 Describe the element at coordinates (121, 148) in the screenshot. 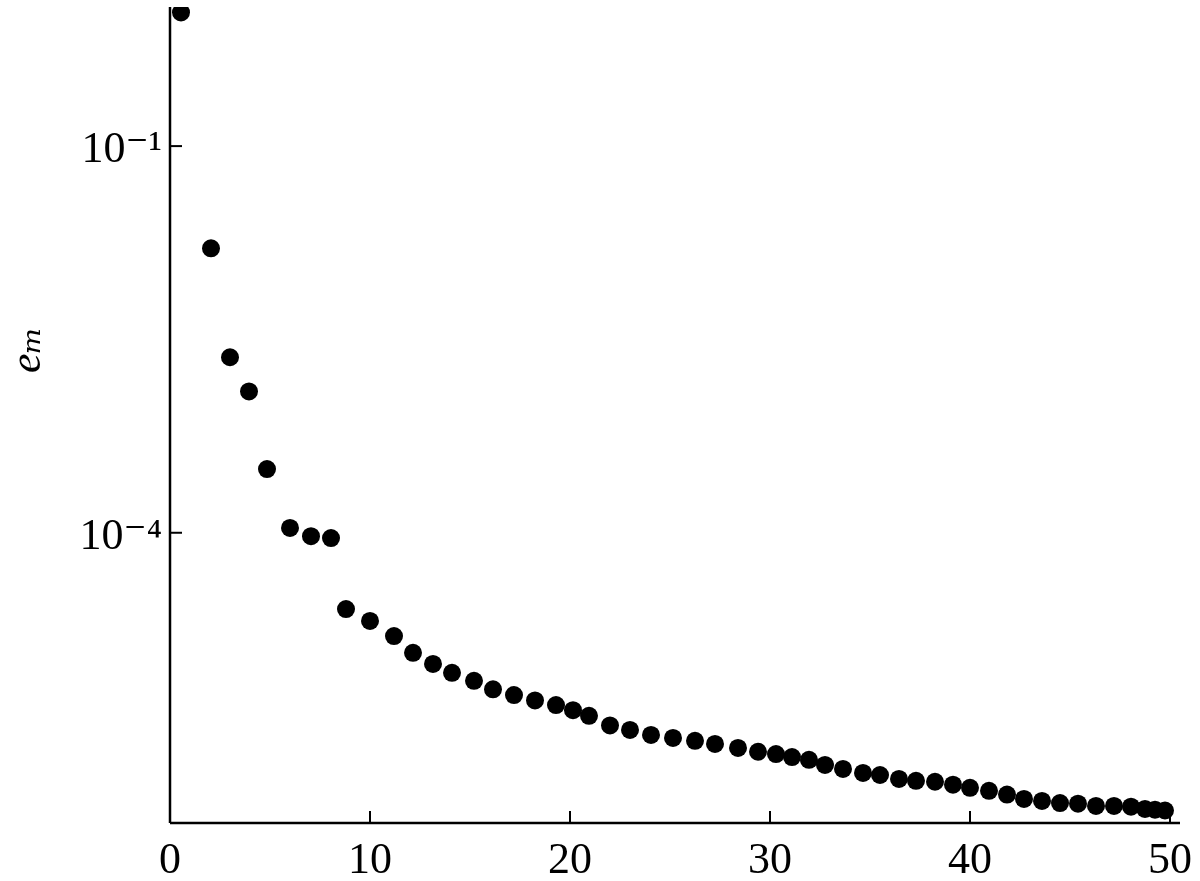

I see `y-tick-label: 10⁻¹` at that location.